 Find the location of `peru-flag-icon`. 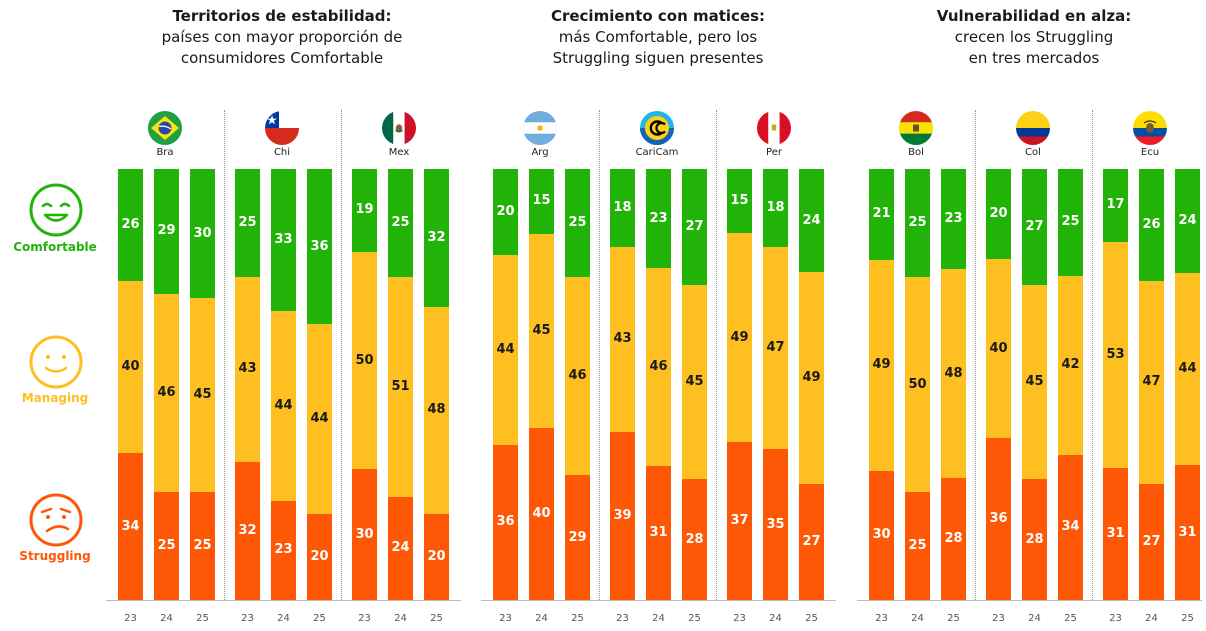

peru-flag-icon is located at coordinates (774, 128).